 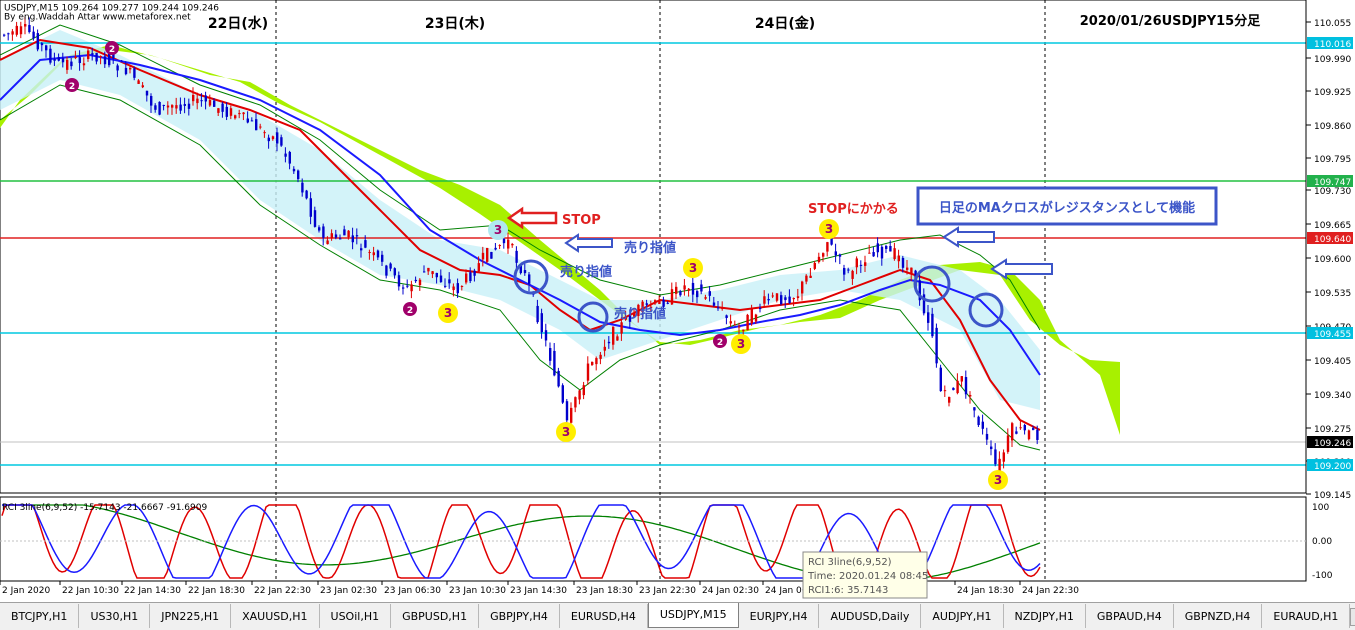 What do you see at coordinates (1218, 616) in the screenshot?
I see `tab-gbpnzd-h4: GBPNZD,H4` at bounding box center [1218, 616].